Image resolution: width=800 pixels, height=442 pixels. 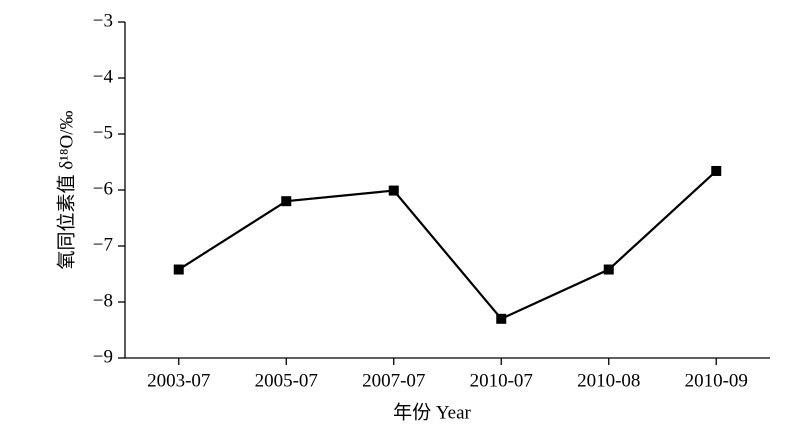 I want to click on y-axis-label: 氧同位素值 δ¹⁸O/‰, so click(x=66, y=189).